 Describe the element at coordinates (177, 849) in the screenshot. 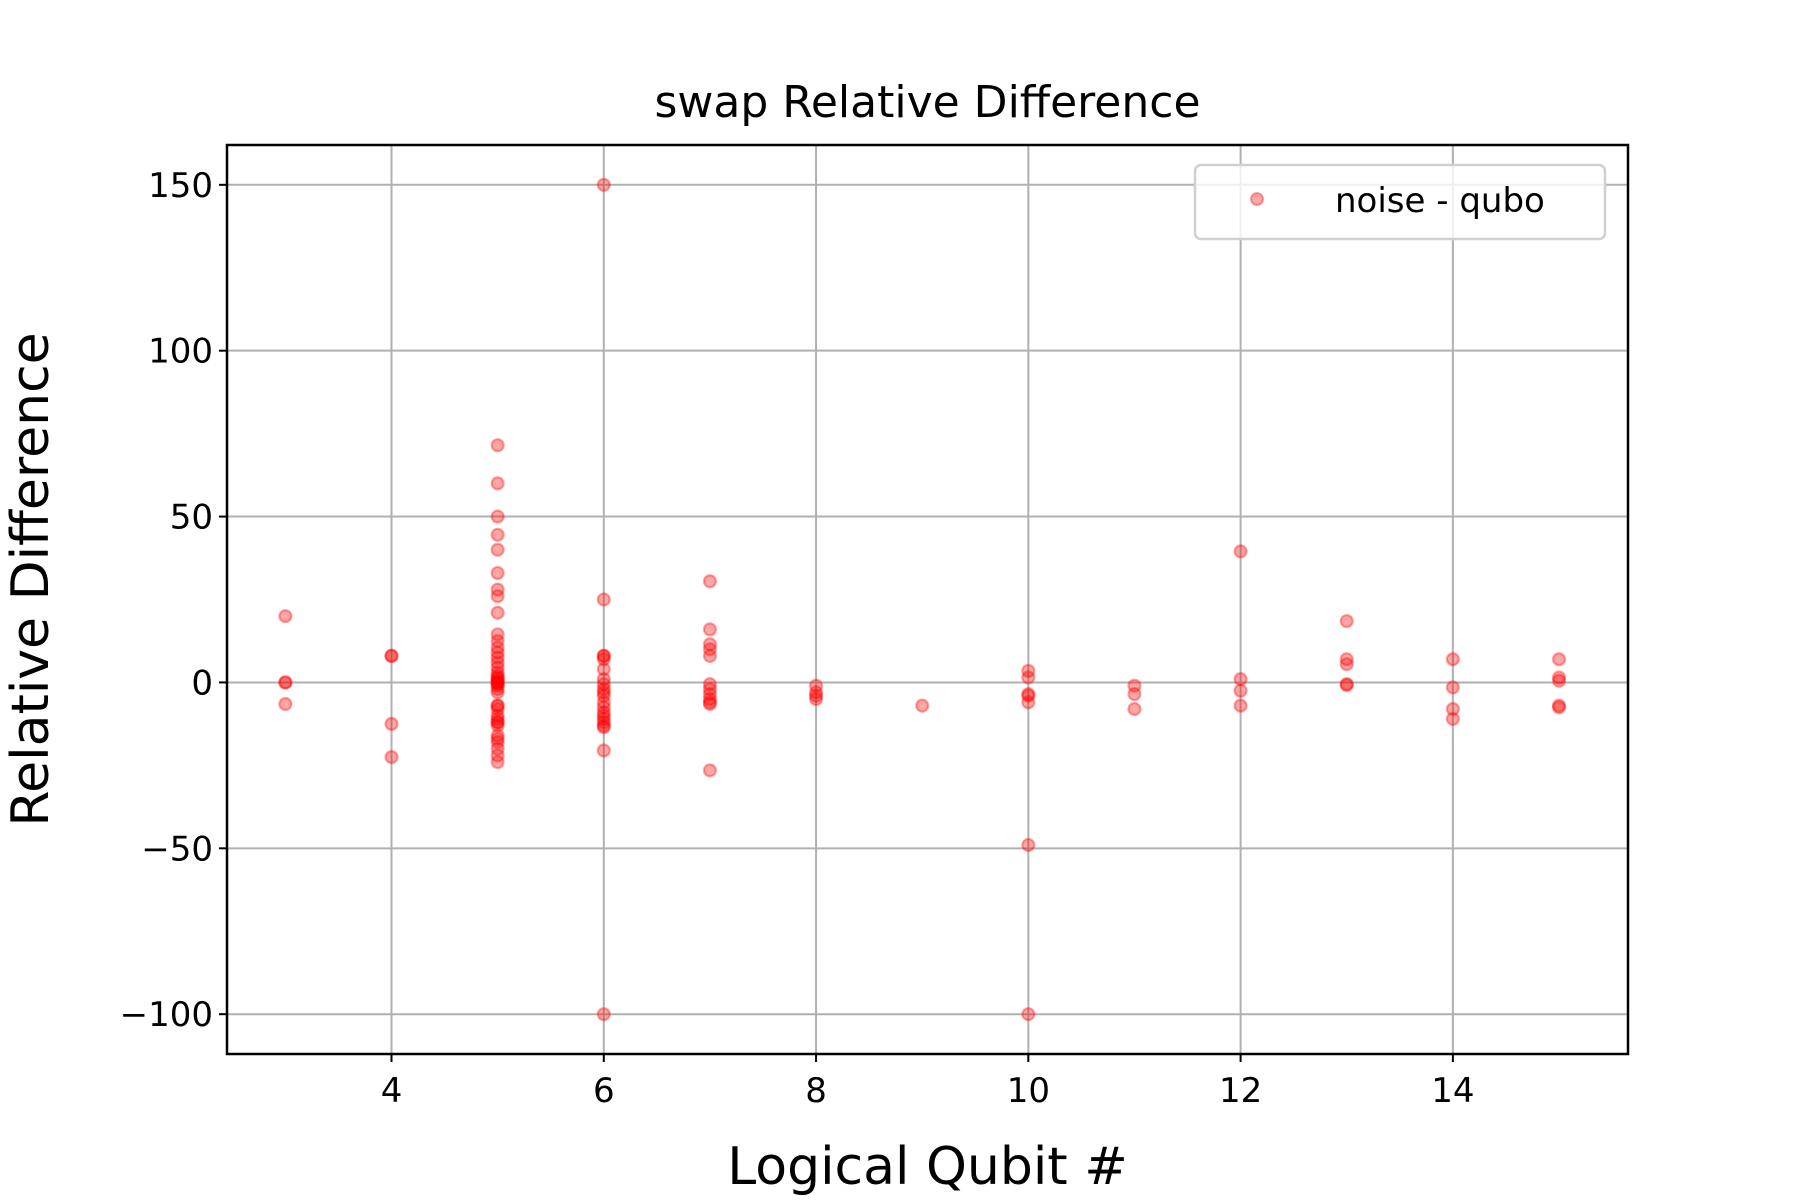

I see `y-tick-label: −50` at that location.